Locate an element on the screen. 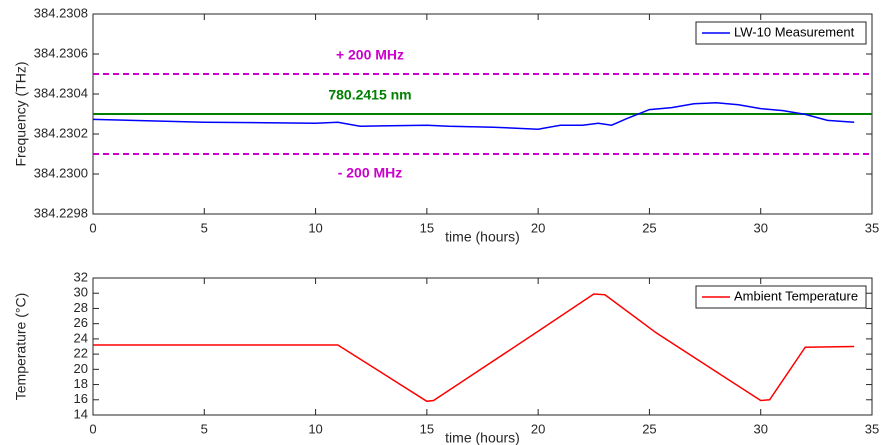 This screenshot has width=881, height=445. y-tick-label: 384.2304 is located at coordinates (61, 92).